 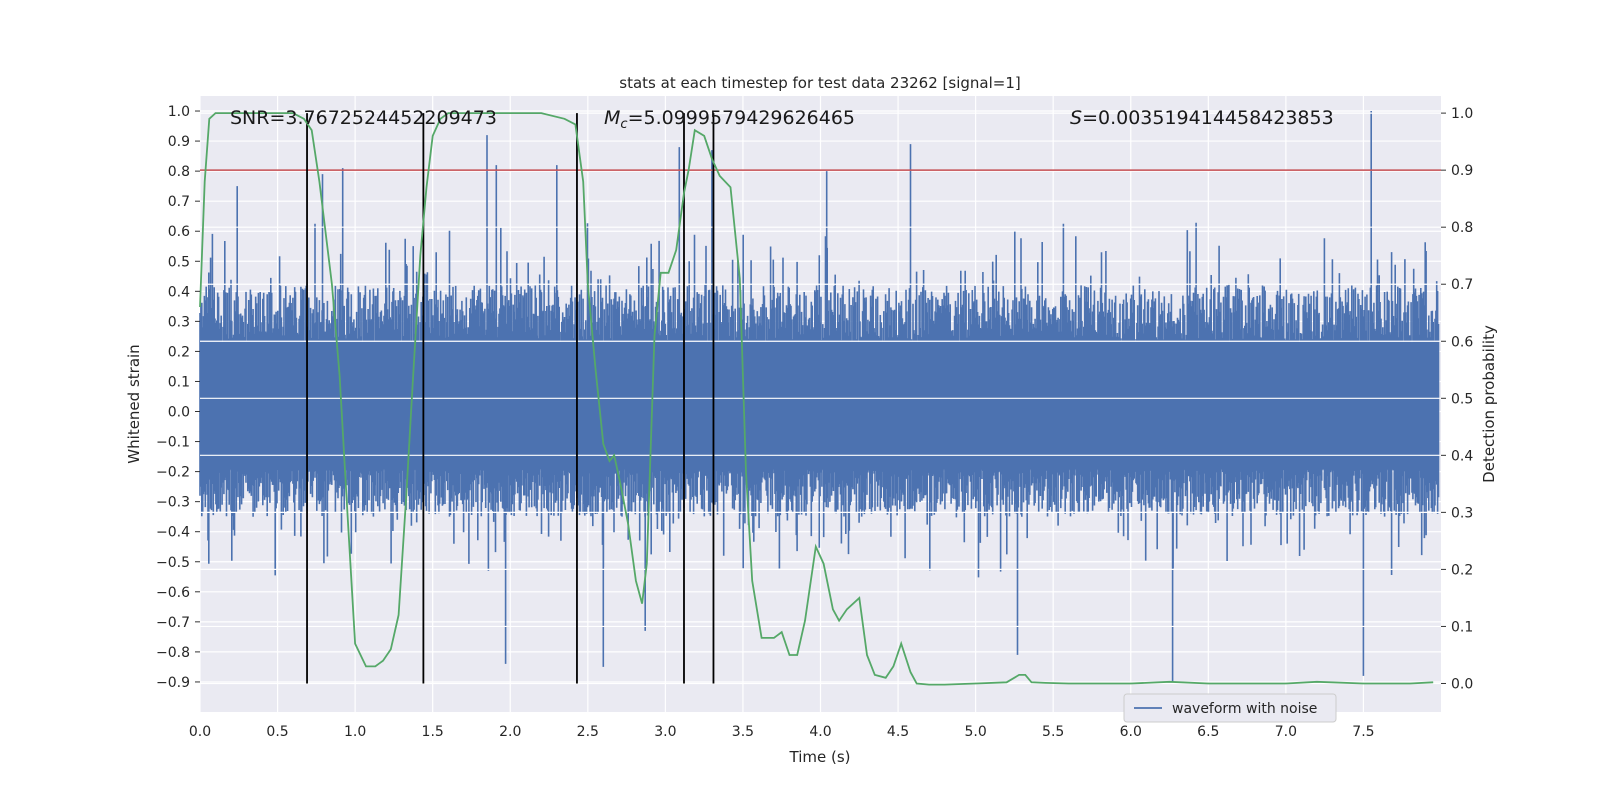 What do you see at coordinates (355, 732) in the screenshot?
I see `x-tick-label: 1.0` at bounding box center [355, 732].